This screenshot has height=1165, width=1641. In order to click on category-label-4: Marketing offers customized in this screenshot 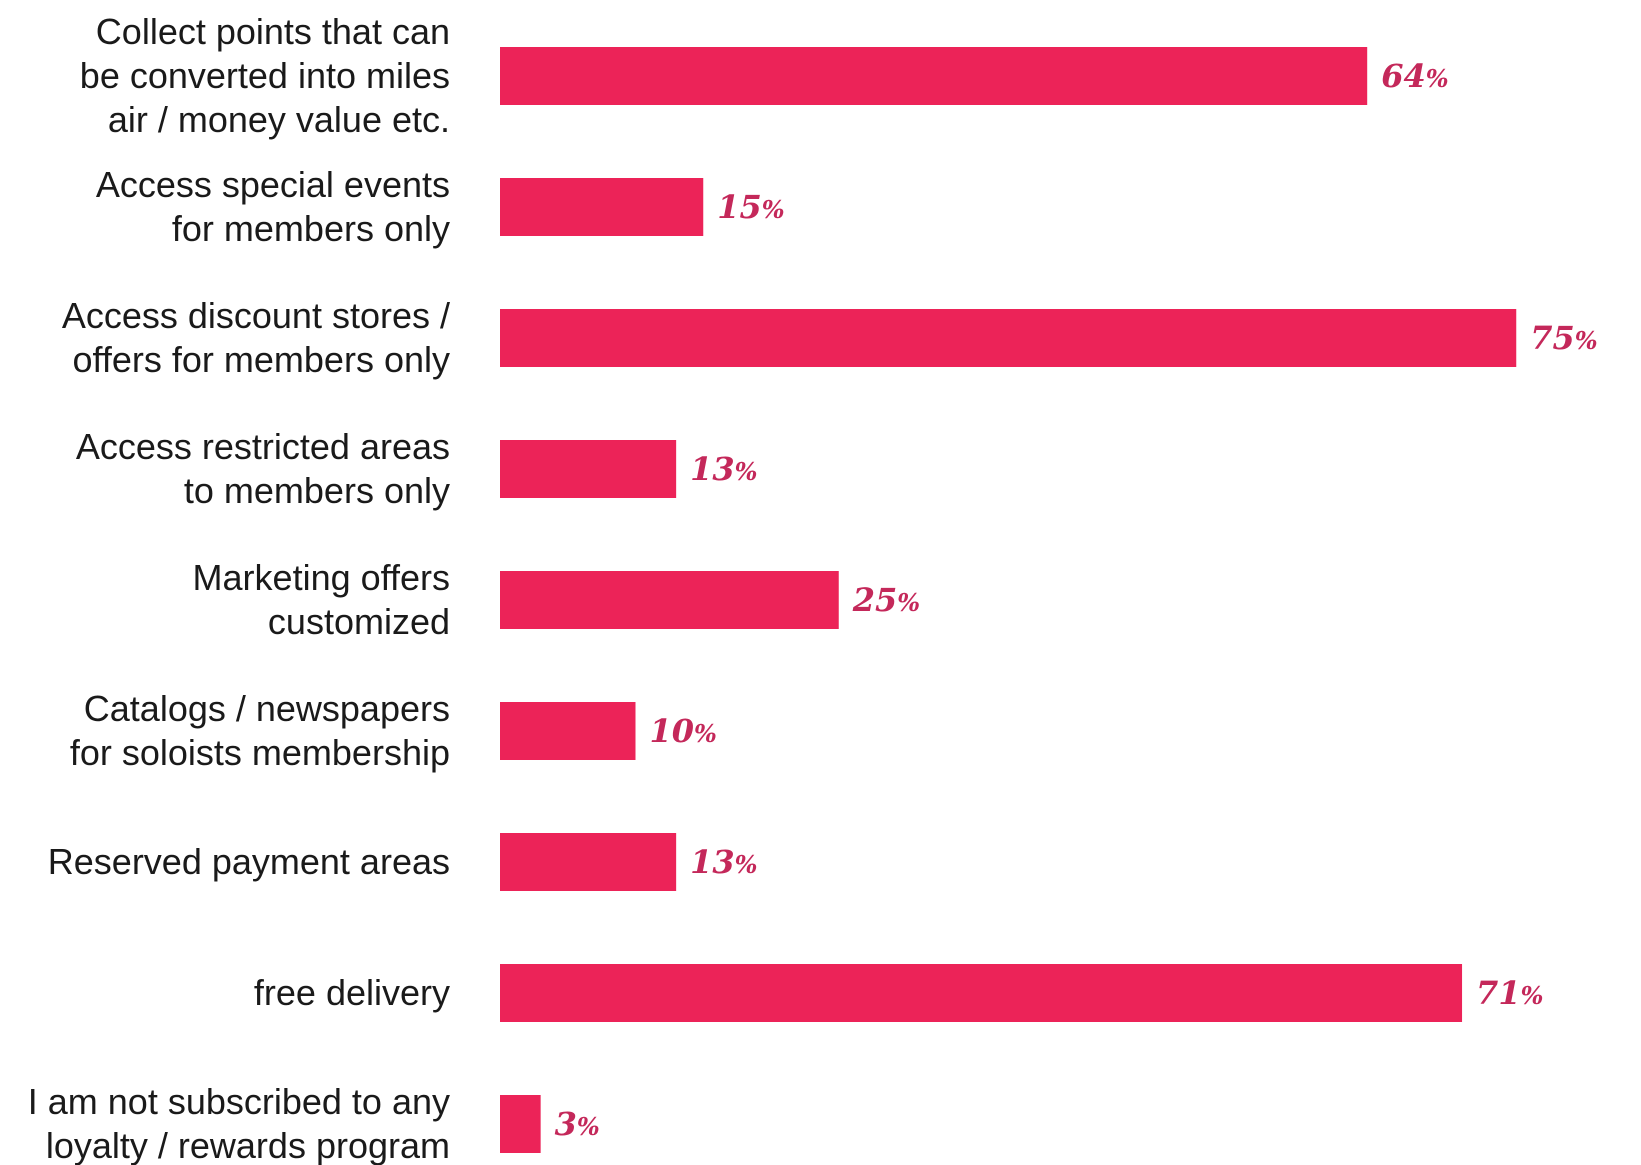, I will do `click(321, 599)`.